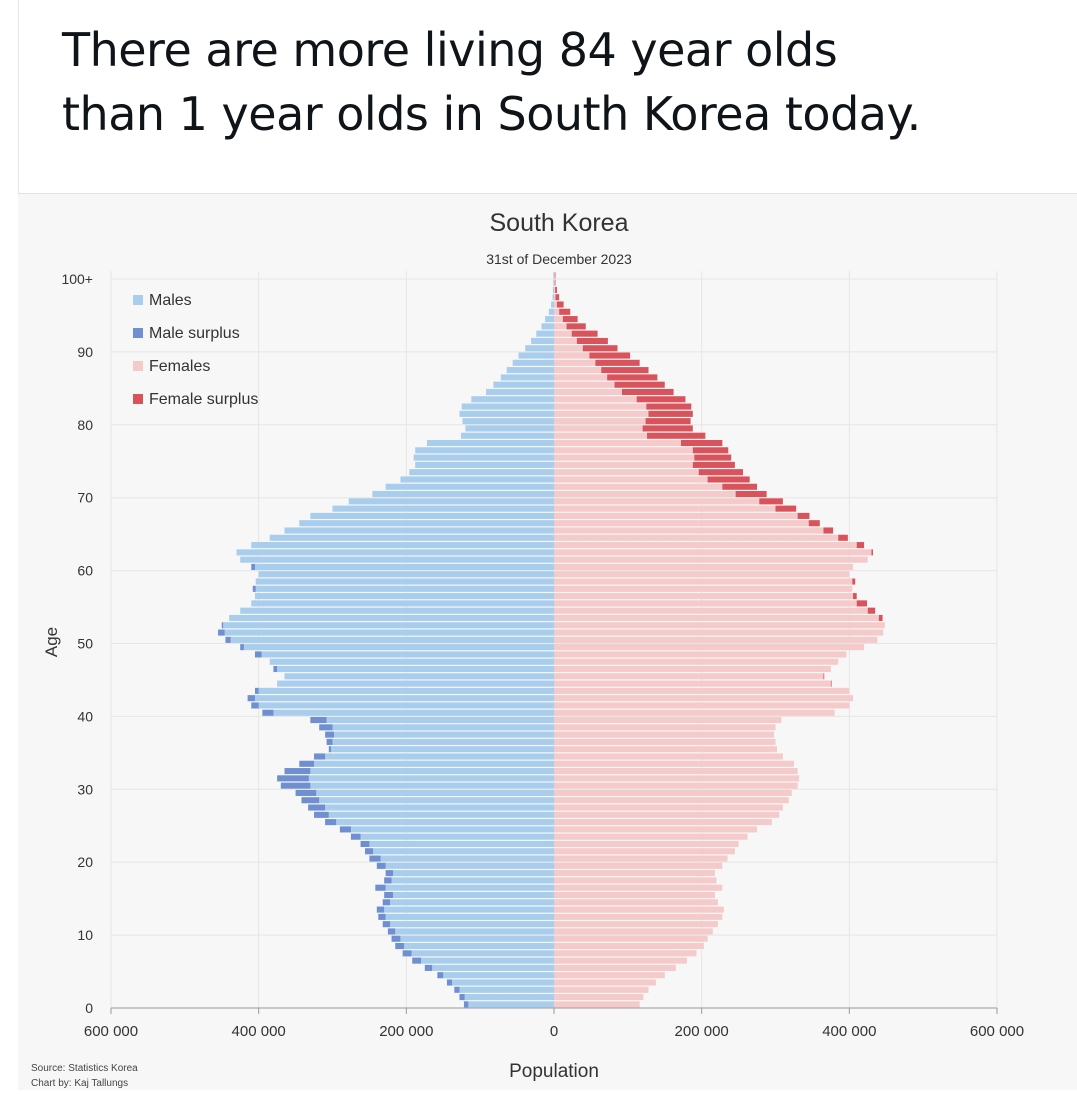 The width and height of the screenshot is (1077, 1094). I want to click on legend-label: Males, so click(170, 300).